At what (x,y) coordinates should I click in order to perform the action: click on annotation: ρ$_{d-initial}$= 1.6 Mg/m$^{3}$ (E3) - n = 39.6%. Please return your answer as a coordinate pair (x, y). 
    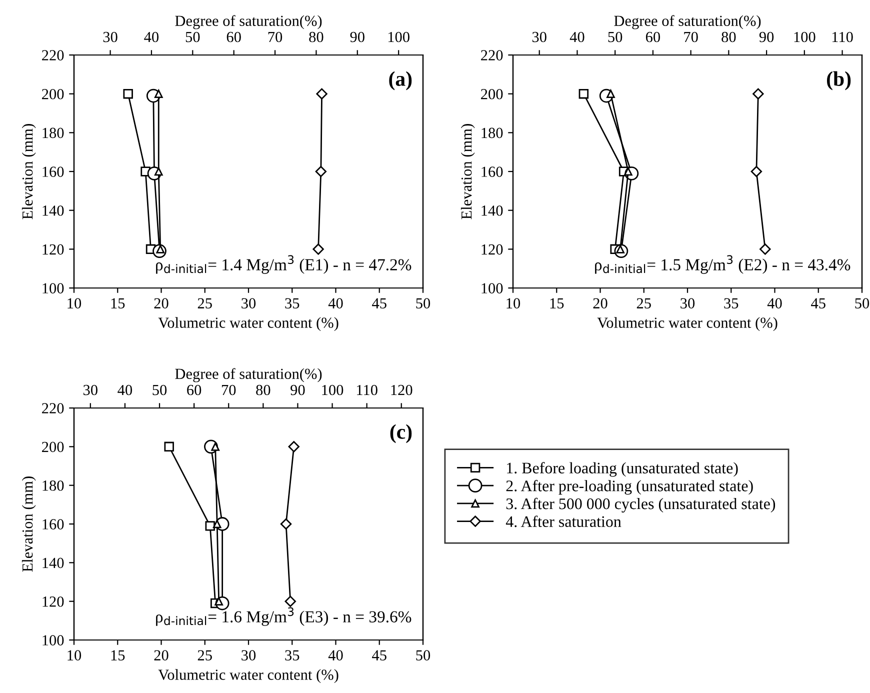
    Looking at the image, I should click on (284, 616).